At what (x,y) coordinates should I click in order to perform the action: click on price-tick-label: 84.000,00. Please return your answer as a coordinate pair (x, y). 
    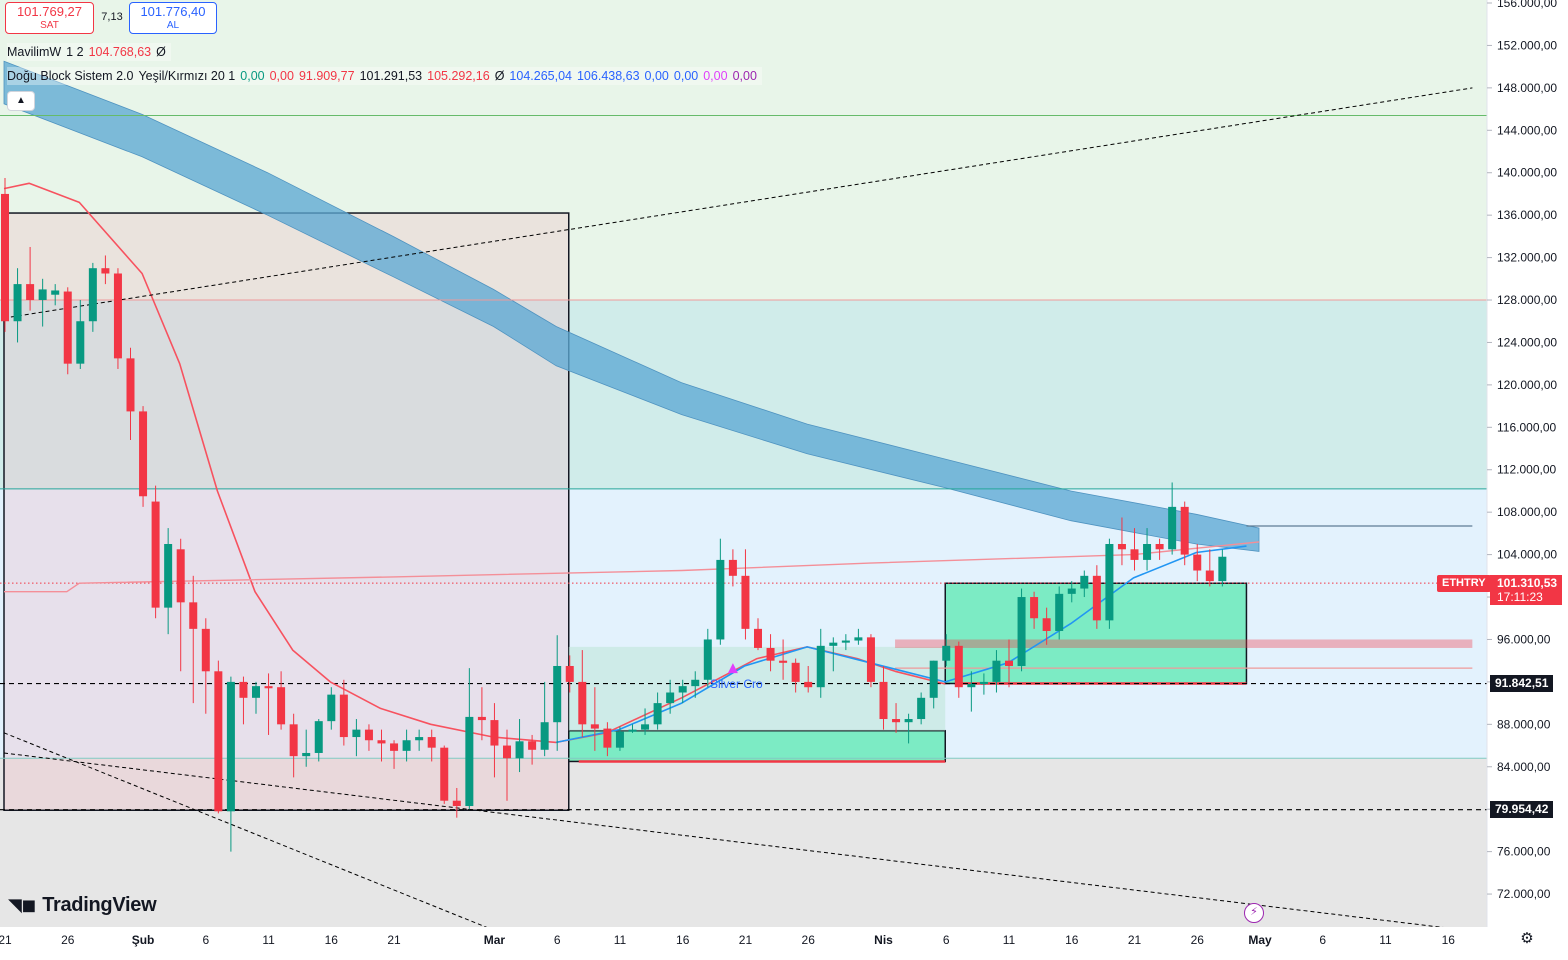
    Looking at the image, I should click on (1524, 767).